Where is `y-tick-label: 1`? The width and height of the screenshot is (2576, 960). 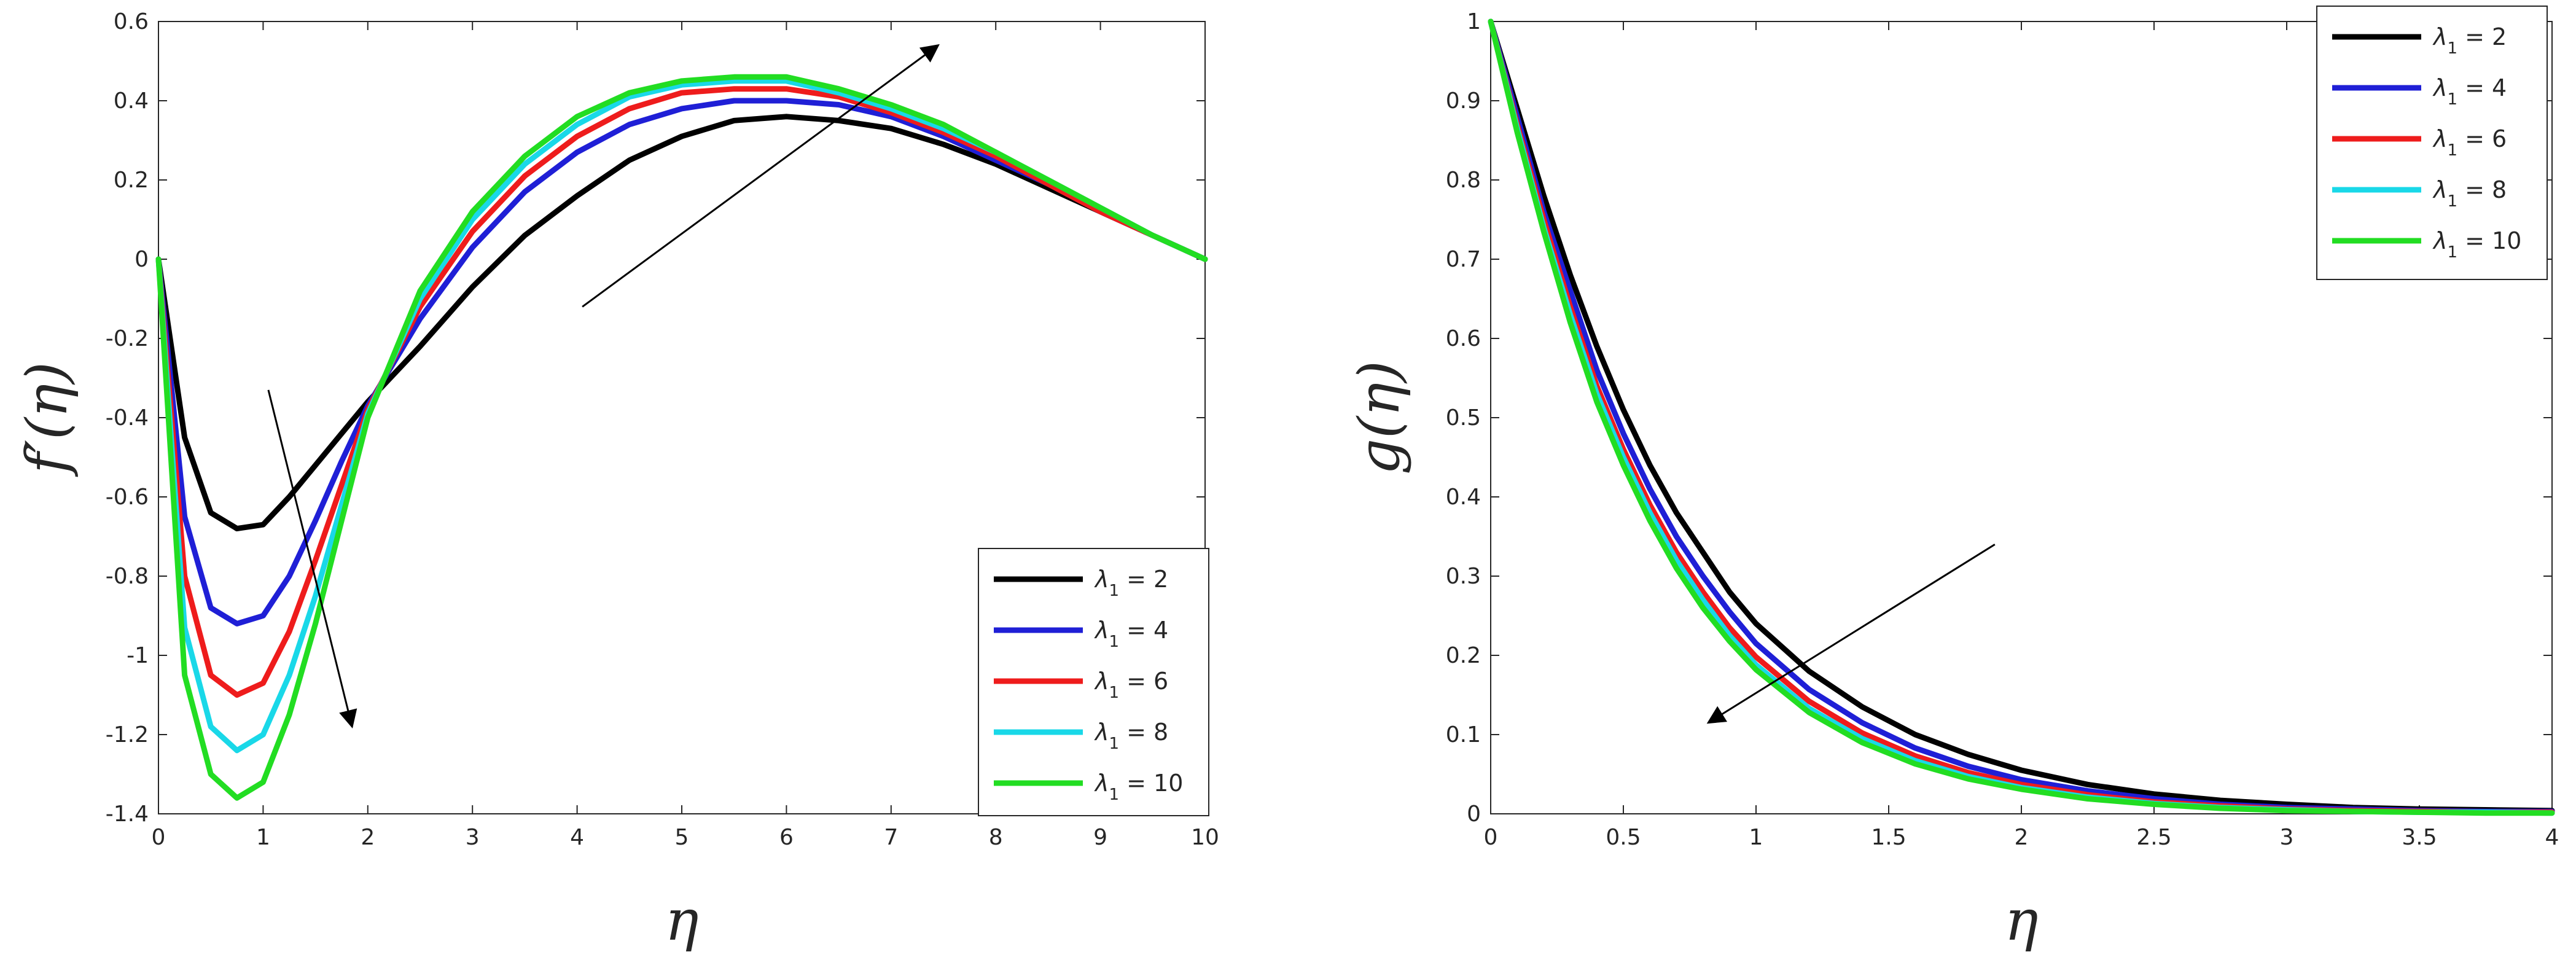
y-tick-label: 1 is located at coordinates (1474, 21).